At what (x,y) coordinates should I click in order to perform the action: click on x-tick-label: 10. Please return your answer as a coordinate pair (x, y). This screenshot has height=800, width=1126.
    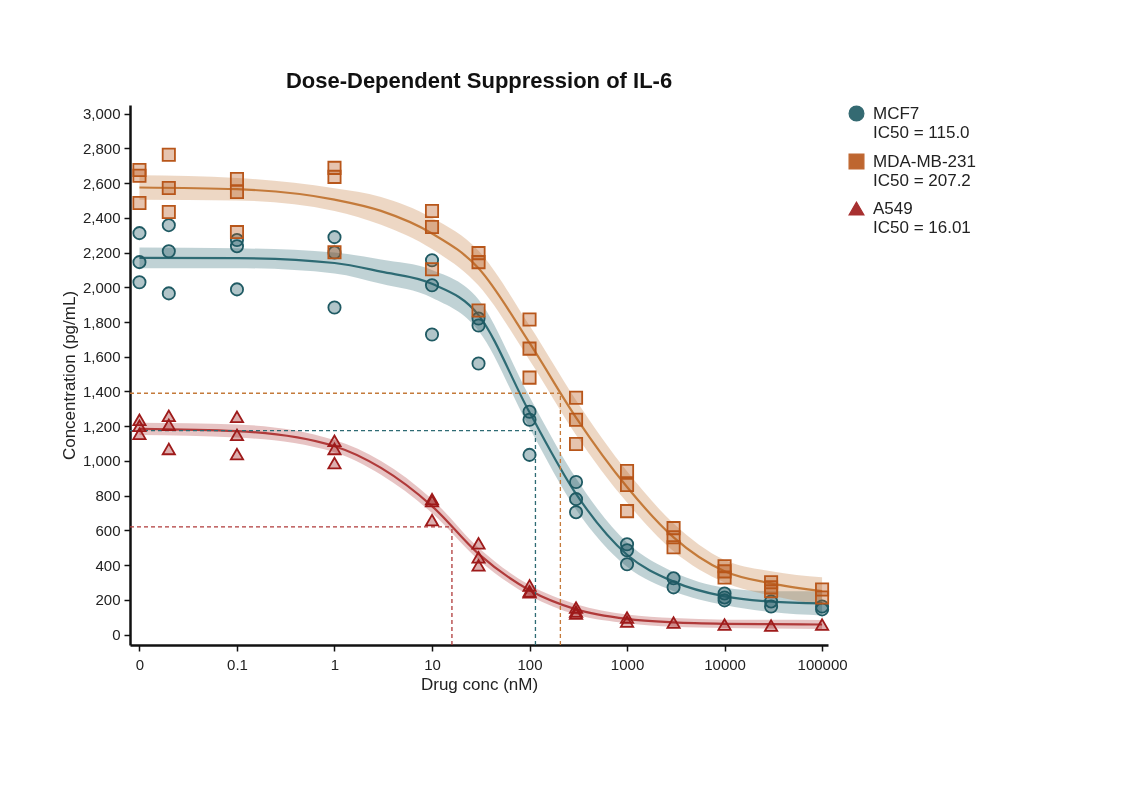
    Looking at the image, I should click on (432, 664).